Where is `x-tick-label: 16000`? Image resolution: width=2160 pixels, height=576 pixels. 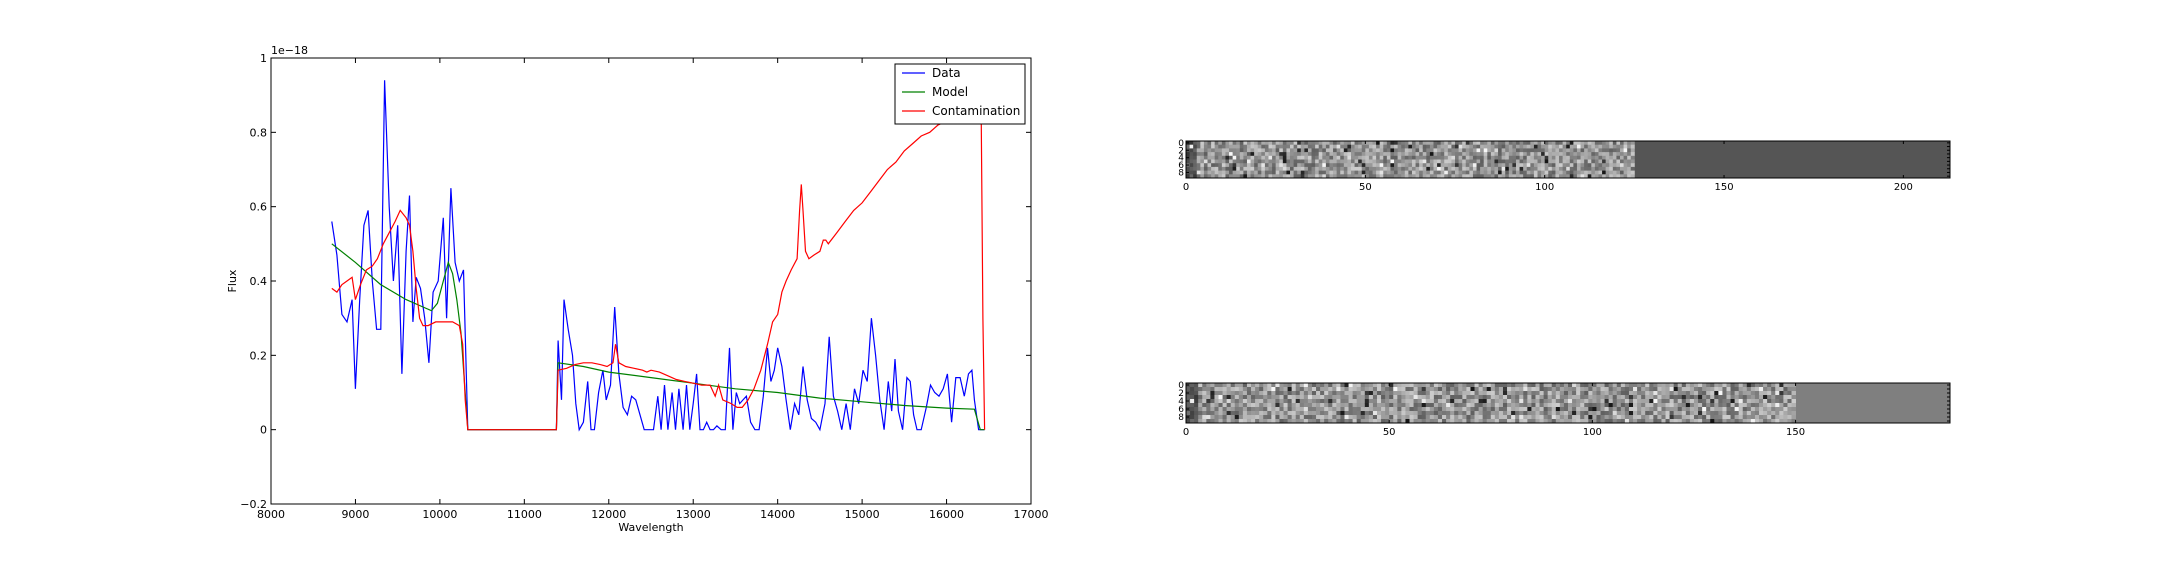
x-tick-label: 16000 is located at coordinates (946, 514).